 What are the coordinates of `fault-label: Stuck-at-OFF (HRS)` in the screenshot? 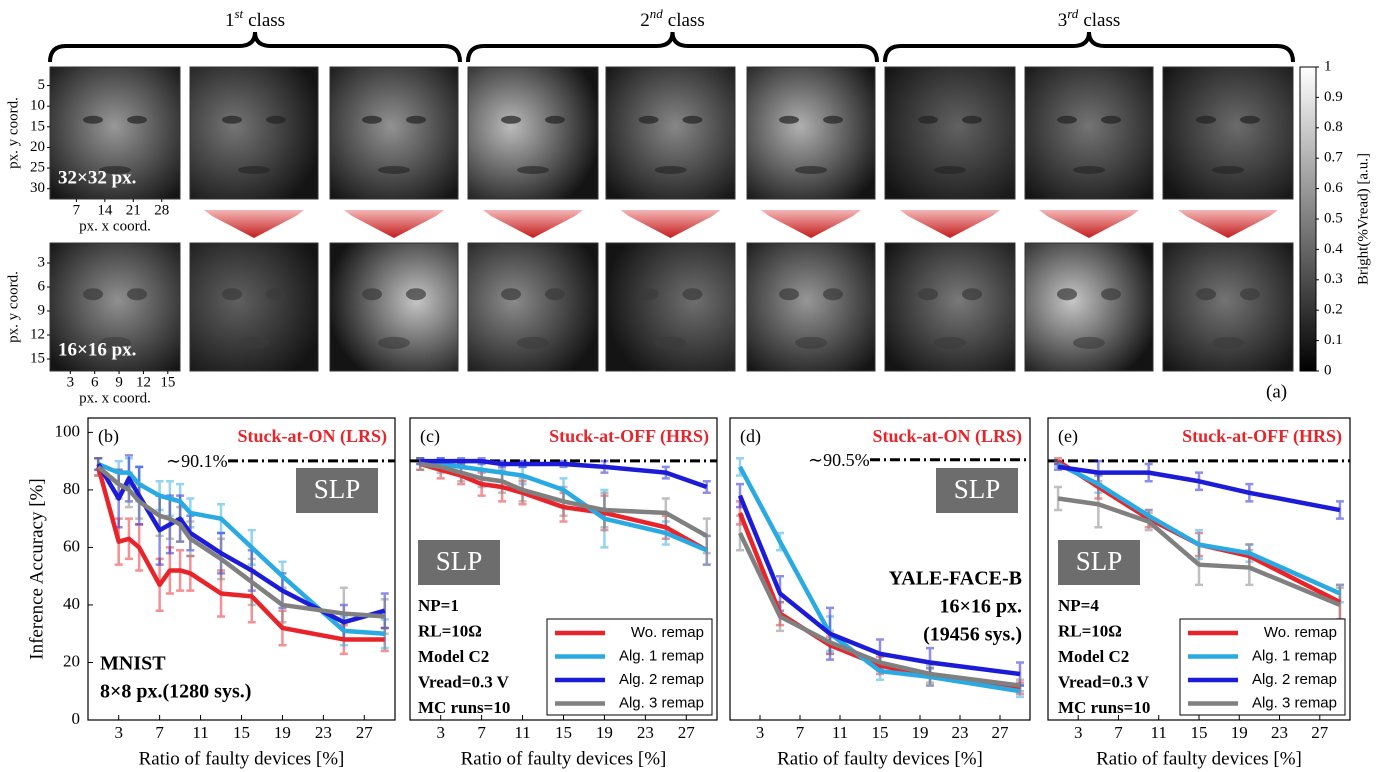 It's located at (629, 436).